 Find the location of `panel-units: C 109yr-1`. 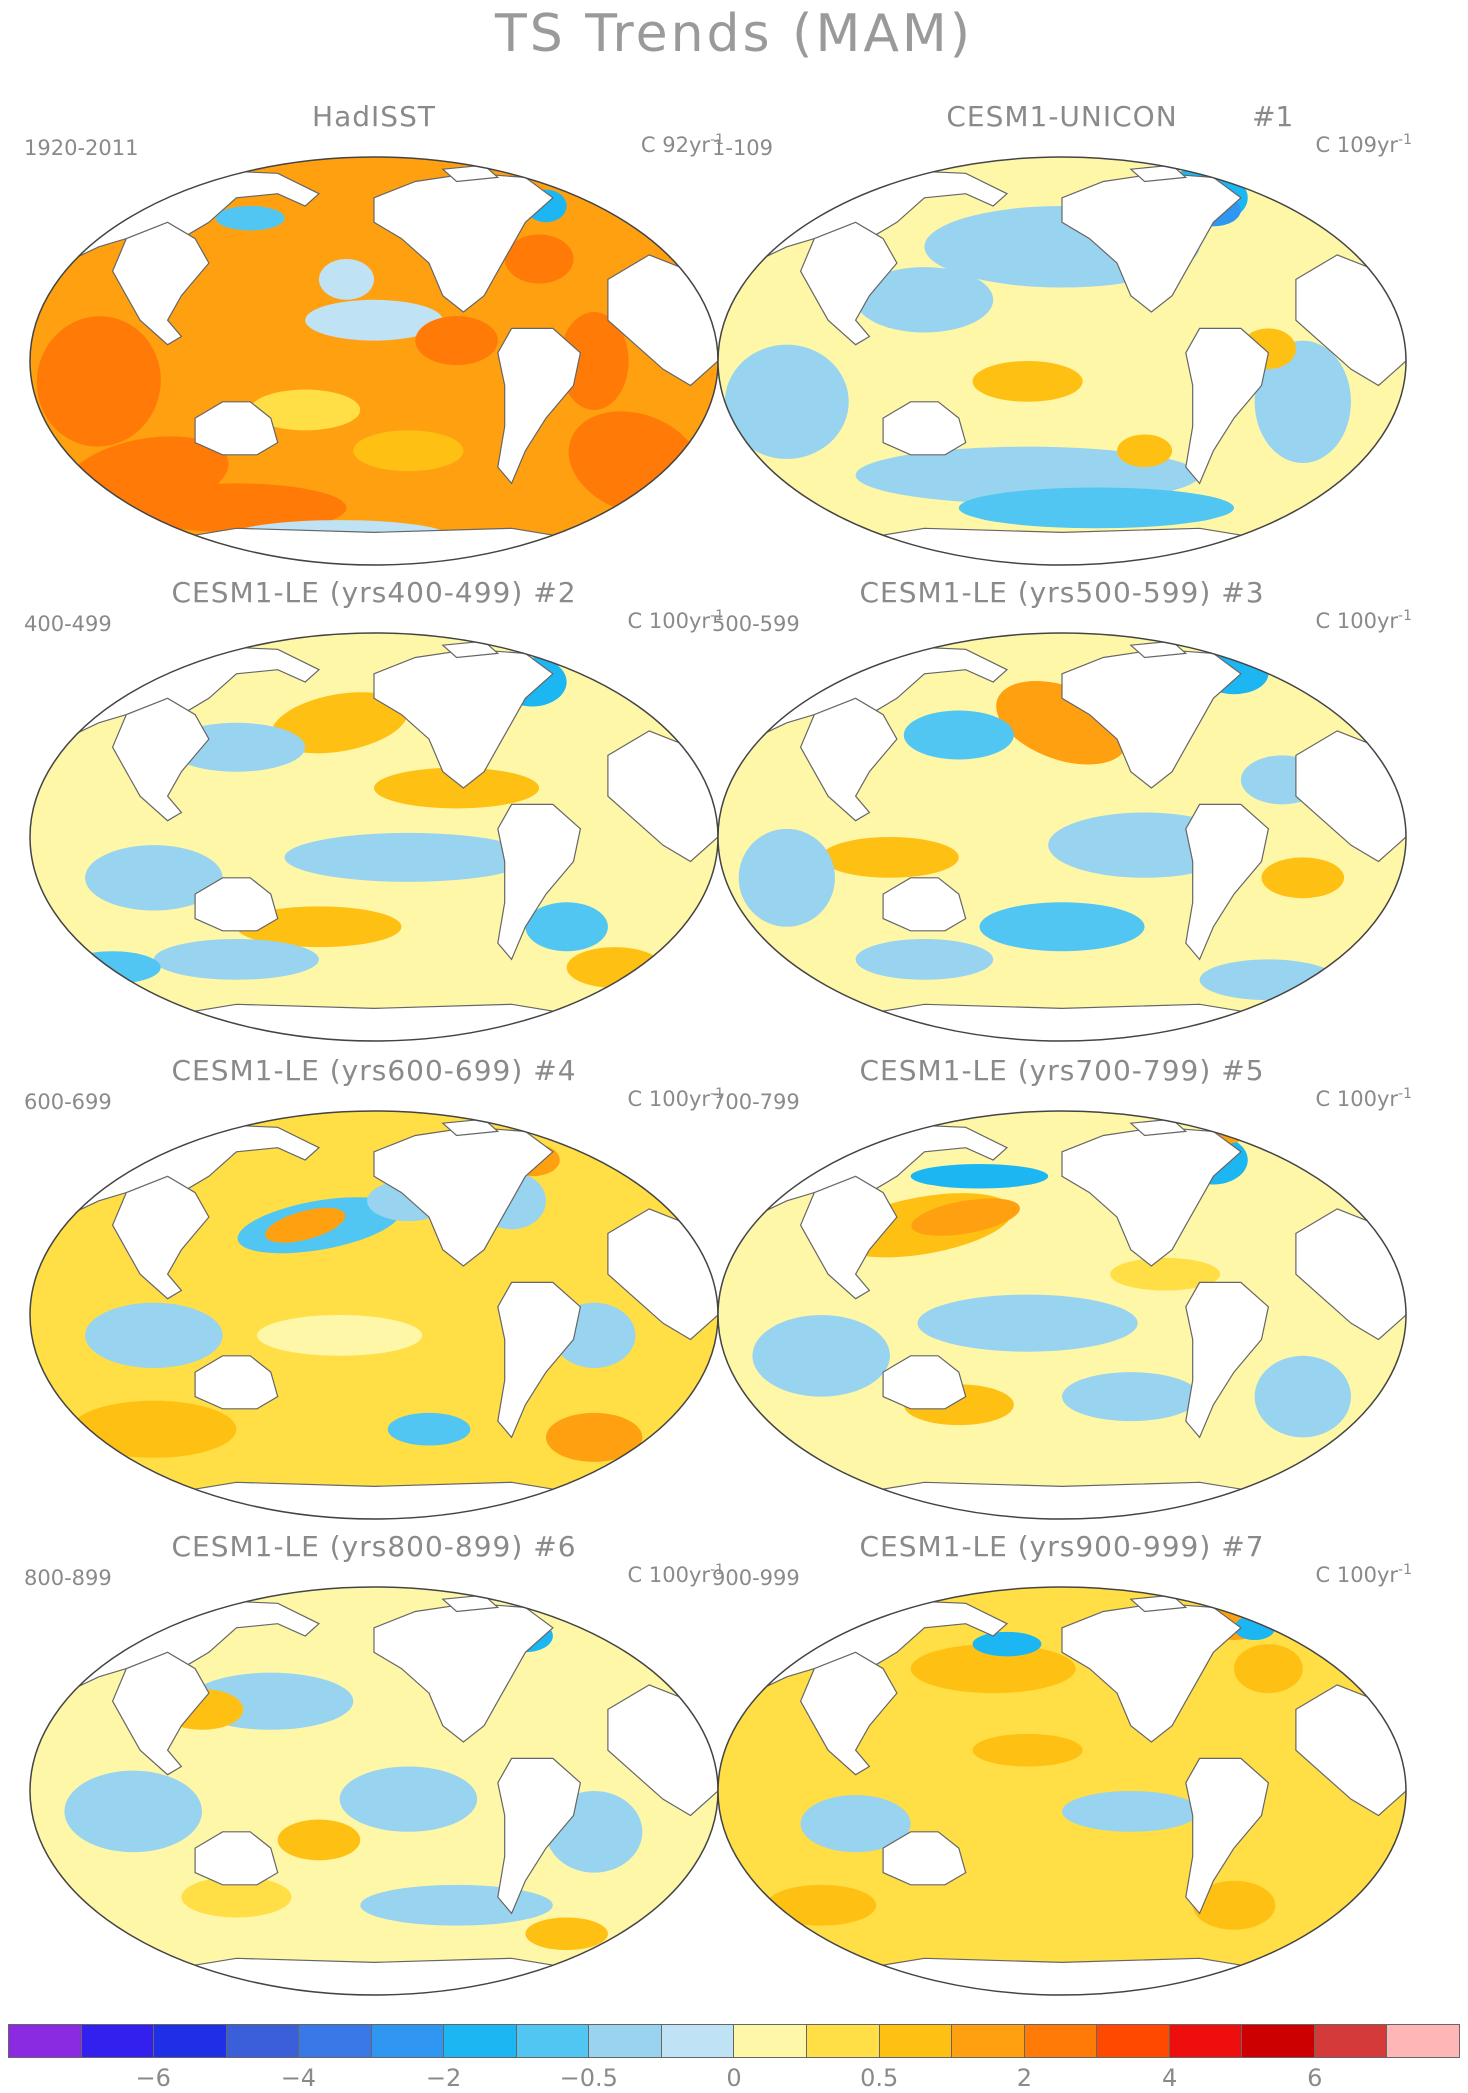

panel-units: C 109yr-1 is located at coordinates (1364, 144).